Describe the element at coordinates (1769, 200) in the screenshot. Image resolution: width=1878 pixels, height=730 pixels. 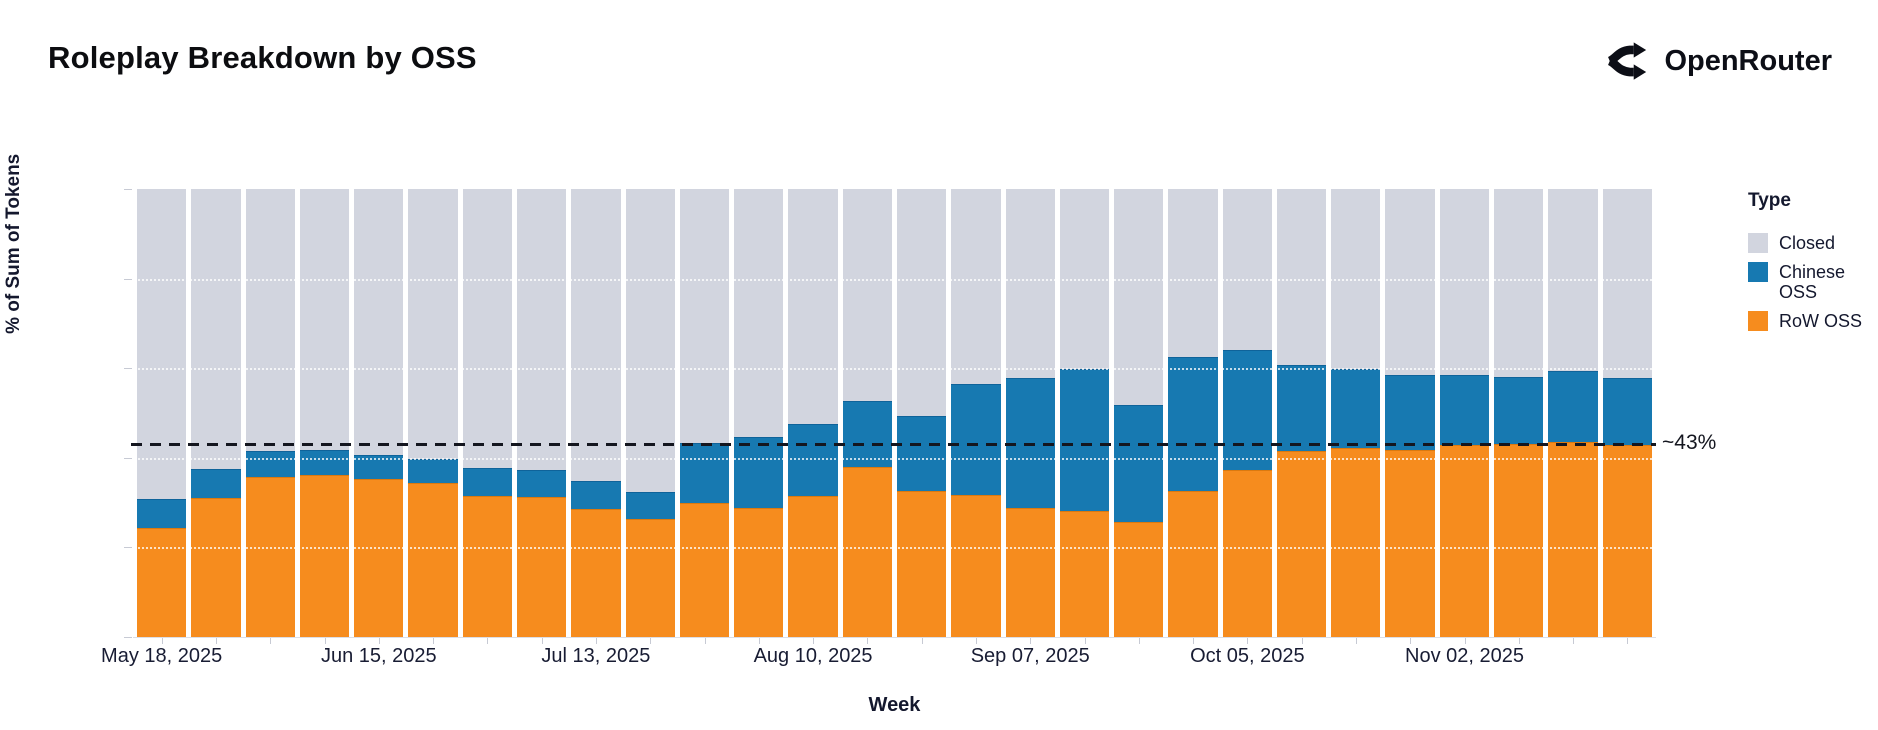
I see `legend-title: Type` at that location.